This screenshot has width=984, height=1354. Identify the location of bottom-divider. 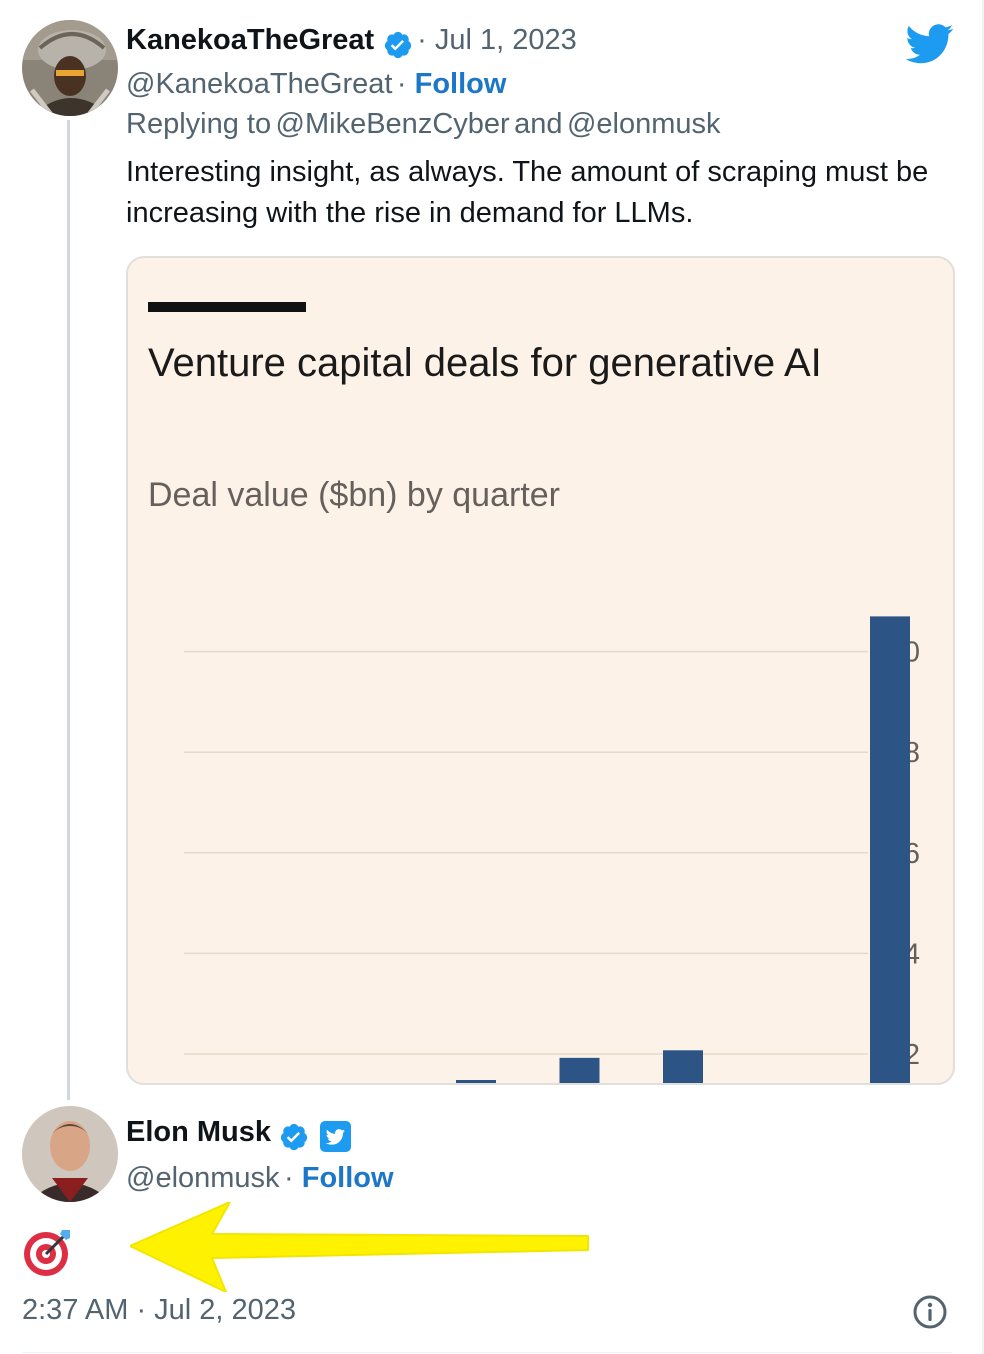
(487, 1352).